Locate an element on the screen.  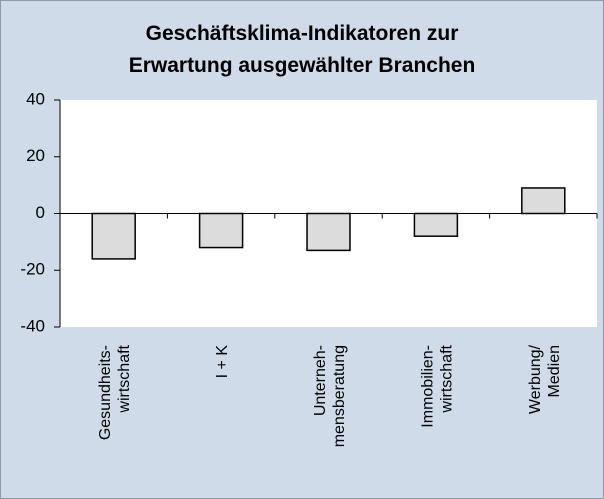
x-tick-label: I + K is located at coordinates (222, 362).